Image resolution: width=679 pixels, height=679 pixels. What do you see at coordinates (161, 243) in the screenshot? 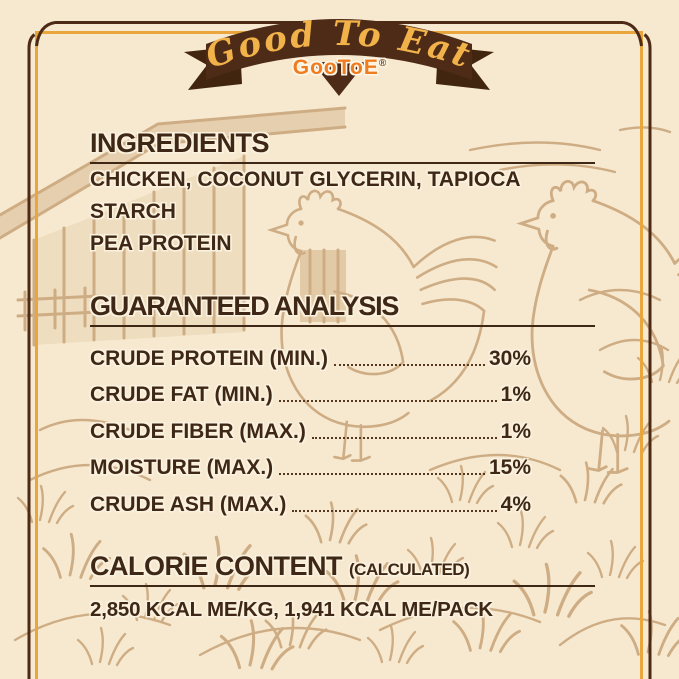
I see `ingredients-line: PEA PROTEIN` at bounding box center [161, 243].